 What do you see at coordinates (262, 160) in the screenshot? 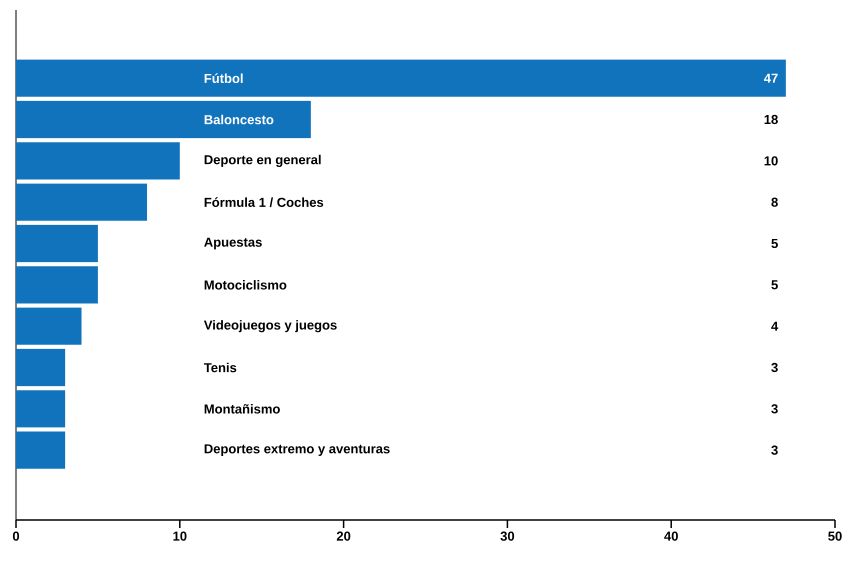
I see `y-tick-label: Deporte en general` at bounding box center [262, 160].